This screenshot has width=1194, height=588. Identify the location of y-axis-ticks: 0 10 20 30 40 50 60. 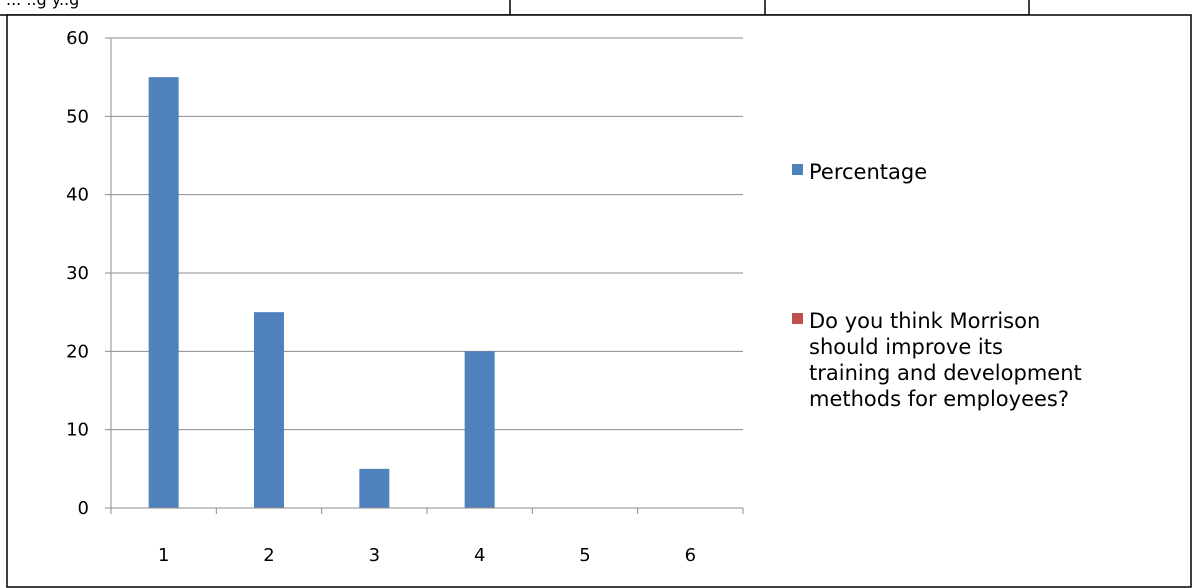
(88, 273).